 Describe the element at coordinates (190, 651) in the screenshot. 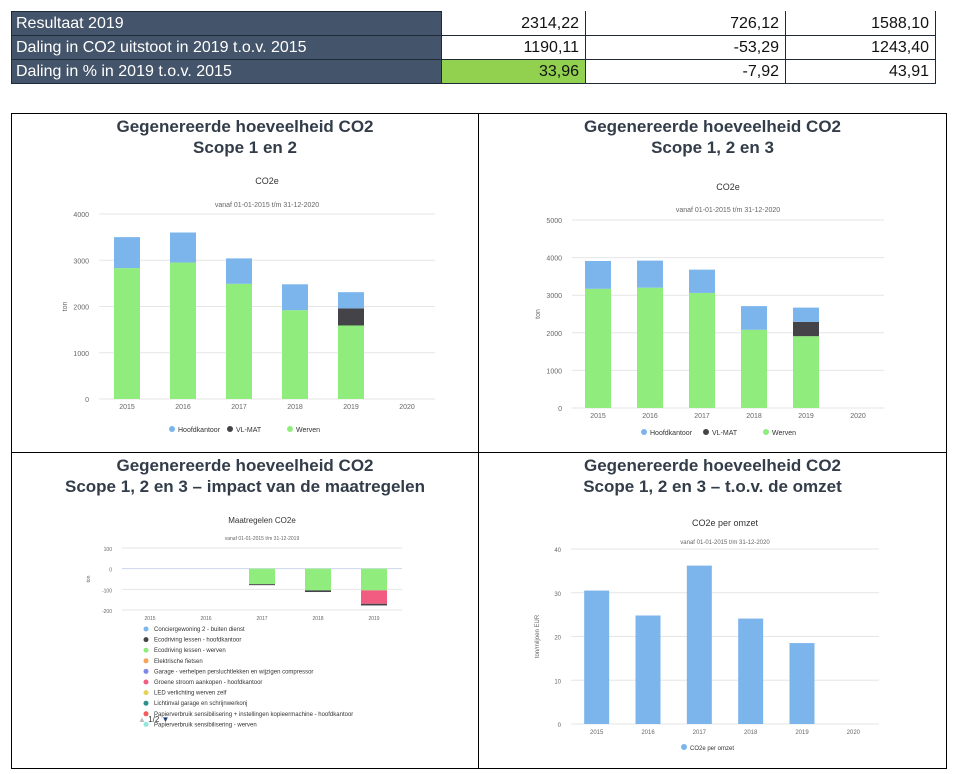

I see `legend-item: Ecodriving lessen - werven` at that location.